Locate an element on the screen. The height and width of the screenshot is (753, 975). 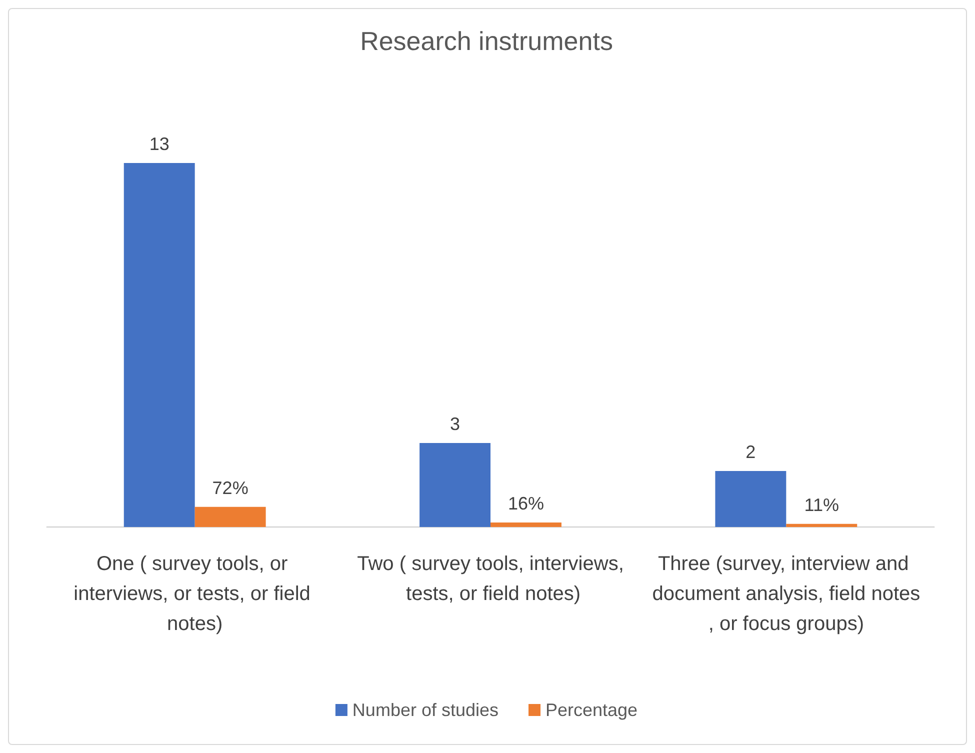
chart-title: Research instruments is located at coordinates (486, 41).